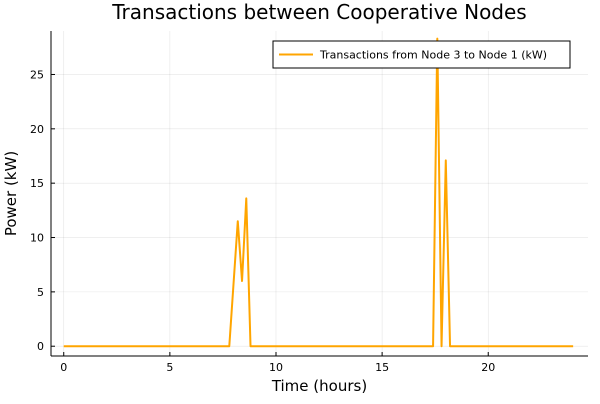 The height and width of the screenshot is (404, 600). I want to click on y-tick-label: 0, so click(40, 346).